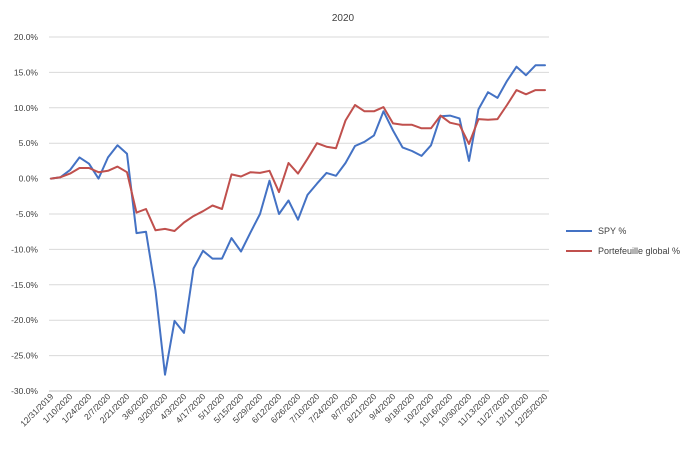 The width and height of the screenshot is (688, 453). I want to click on chart-title: 2020, so click(343, 18).